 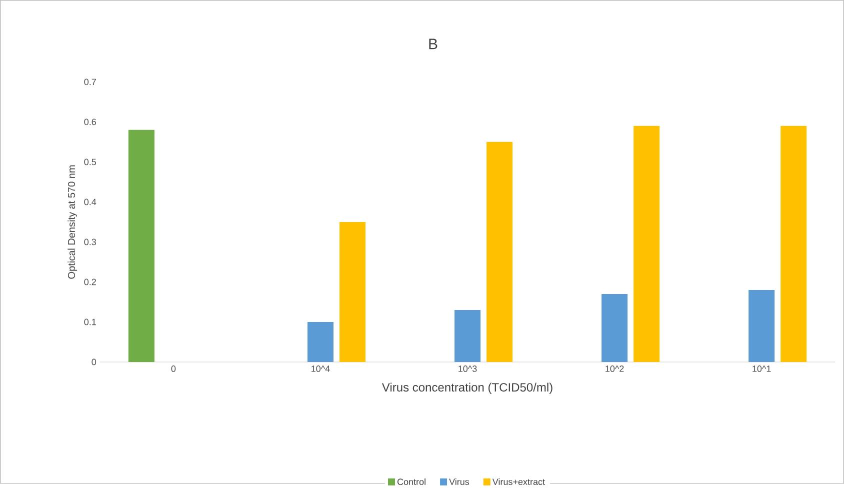 What do you see at coordinates (90, 241) in the screenshot?
I see `y-tick-label: 0.3` at bounding box center [90, 241].